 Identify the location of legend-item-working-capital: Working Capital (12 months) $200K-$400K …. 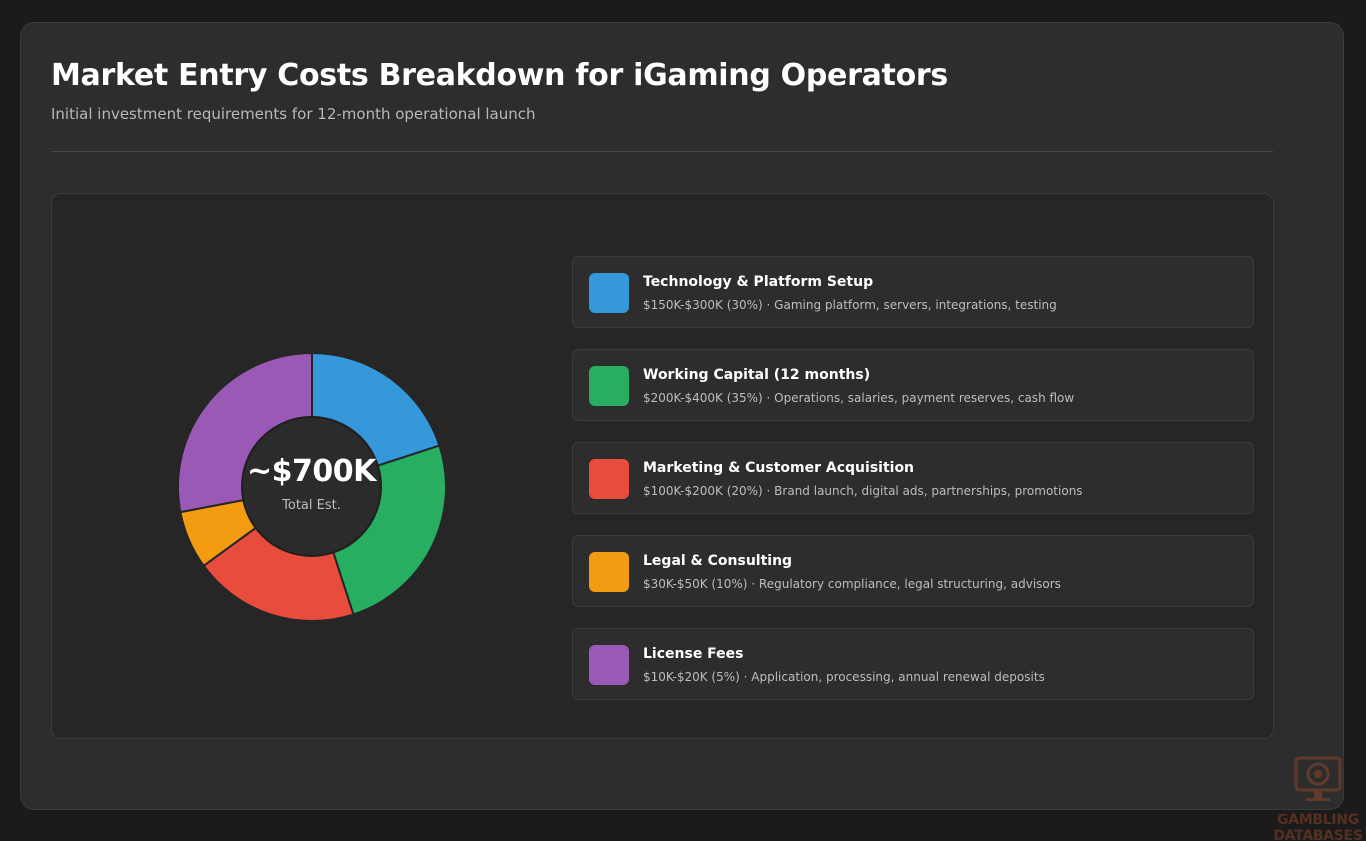
(913, 385).